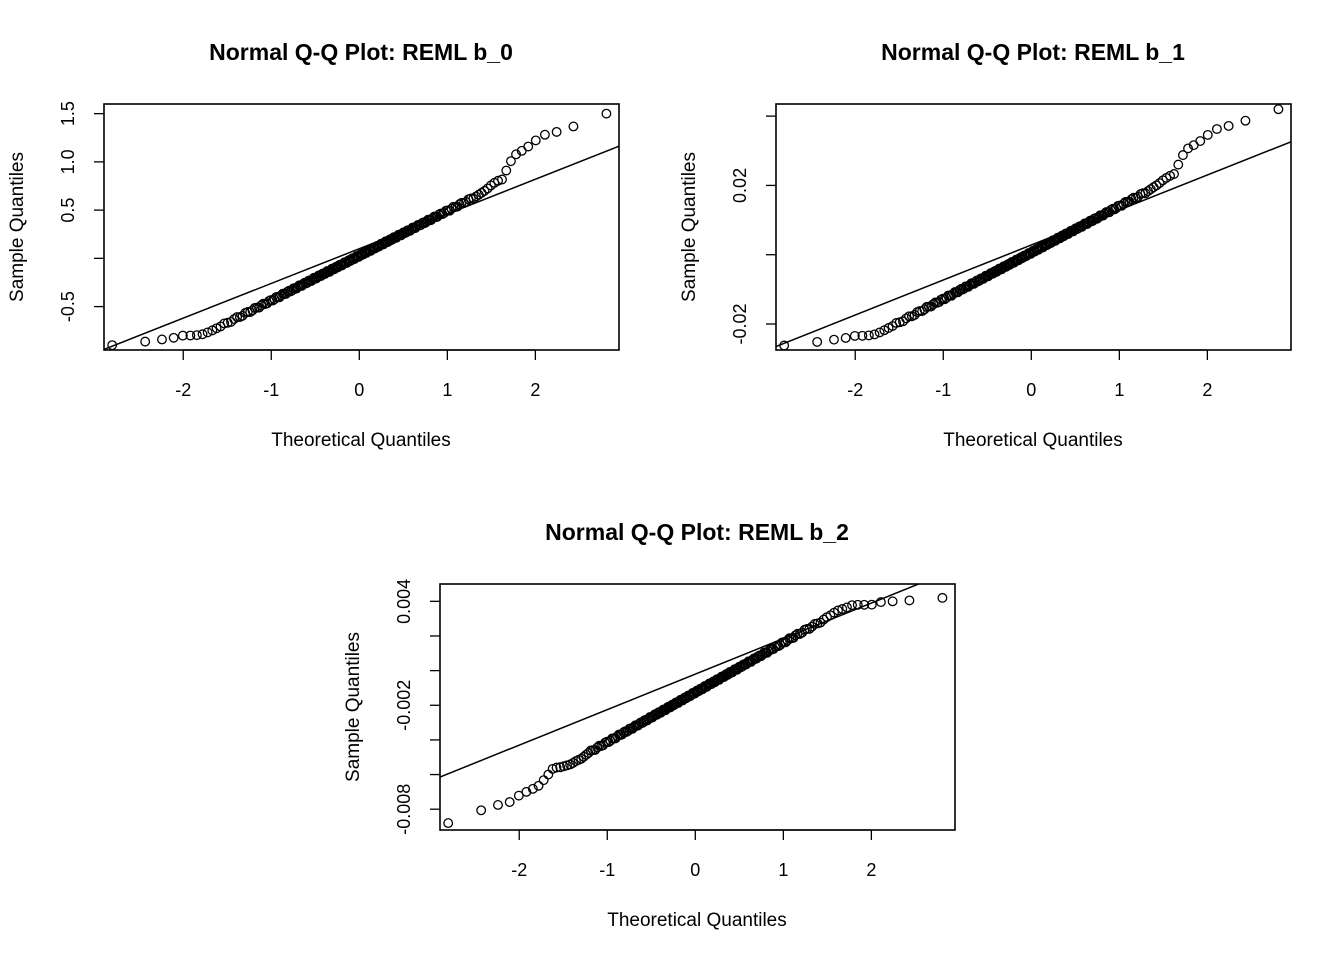 This screenshot has height=960, width=1344. Describe the element at coordinates (404, 809) in the screenshot. I see `y-tick-label: -0.008` at that location.